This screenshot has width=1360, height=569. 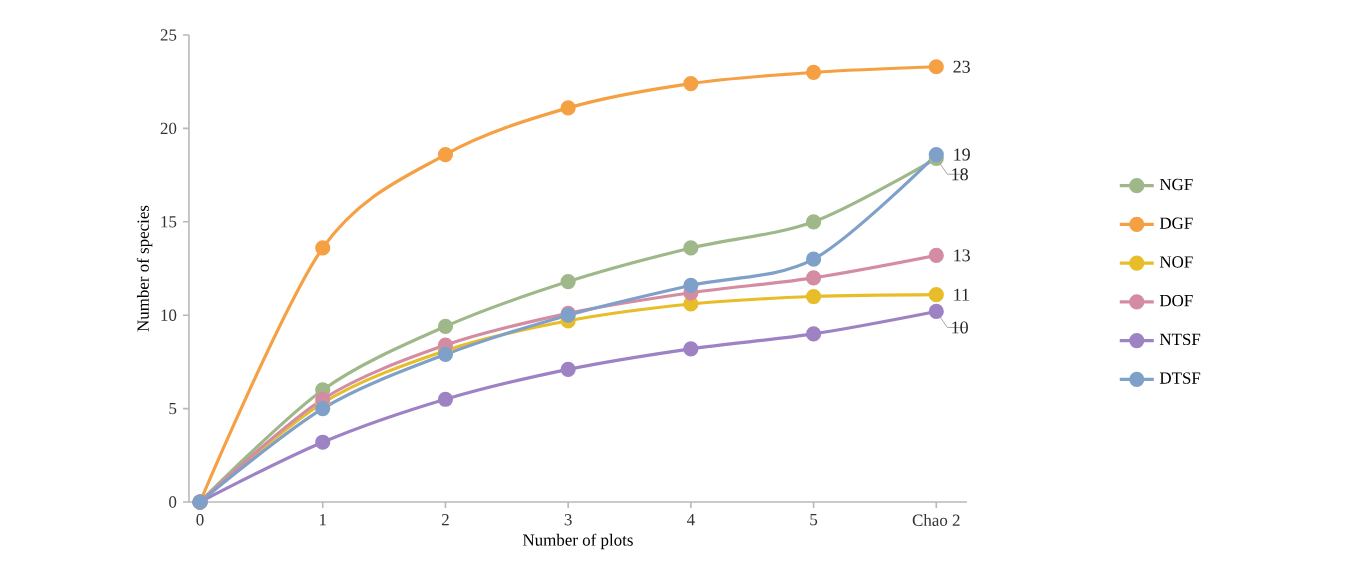 What do you see at coordinates (577, 541) in the screenshot?
I see `x-axis-title: Number of plots` at bounding box center [577, 541].